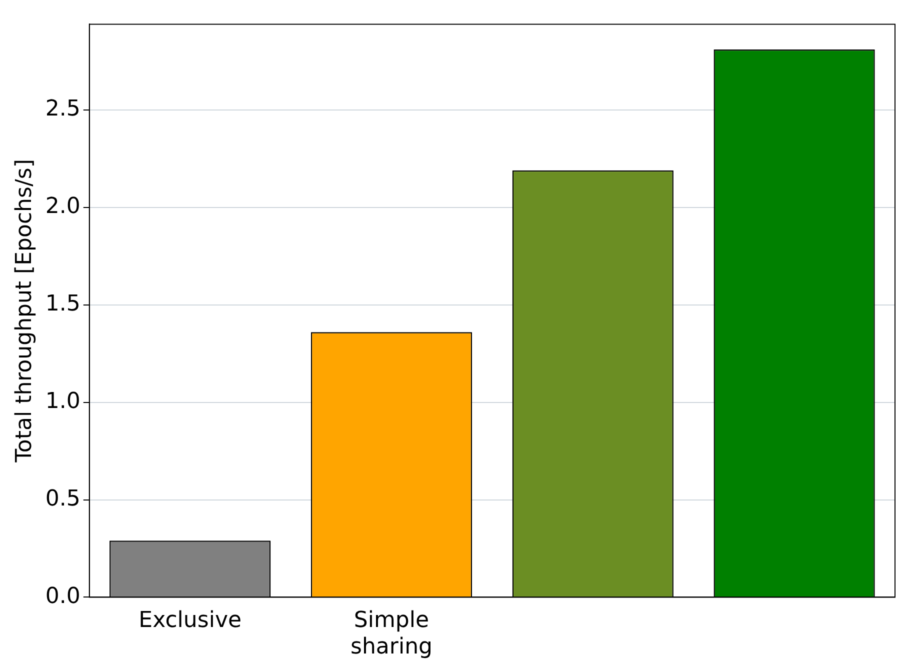 This screenshot has width=905, height=672. Describe the element at coordinates (62, 109) in the screenshot. I see `y-tick-label: 2.5` at that location.